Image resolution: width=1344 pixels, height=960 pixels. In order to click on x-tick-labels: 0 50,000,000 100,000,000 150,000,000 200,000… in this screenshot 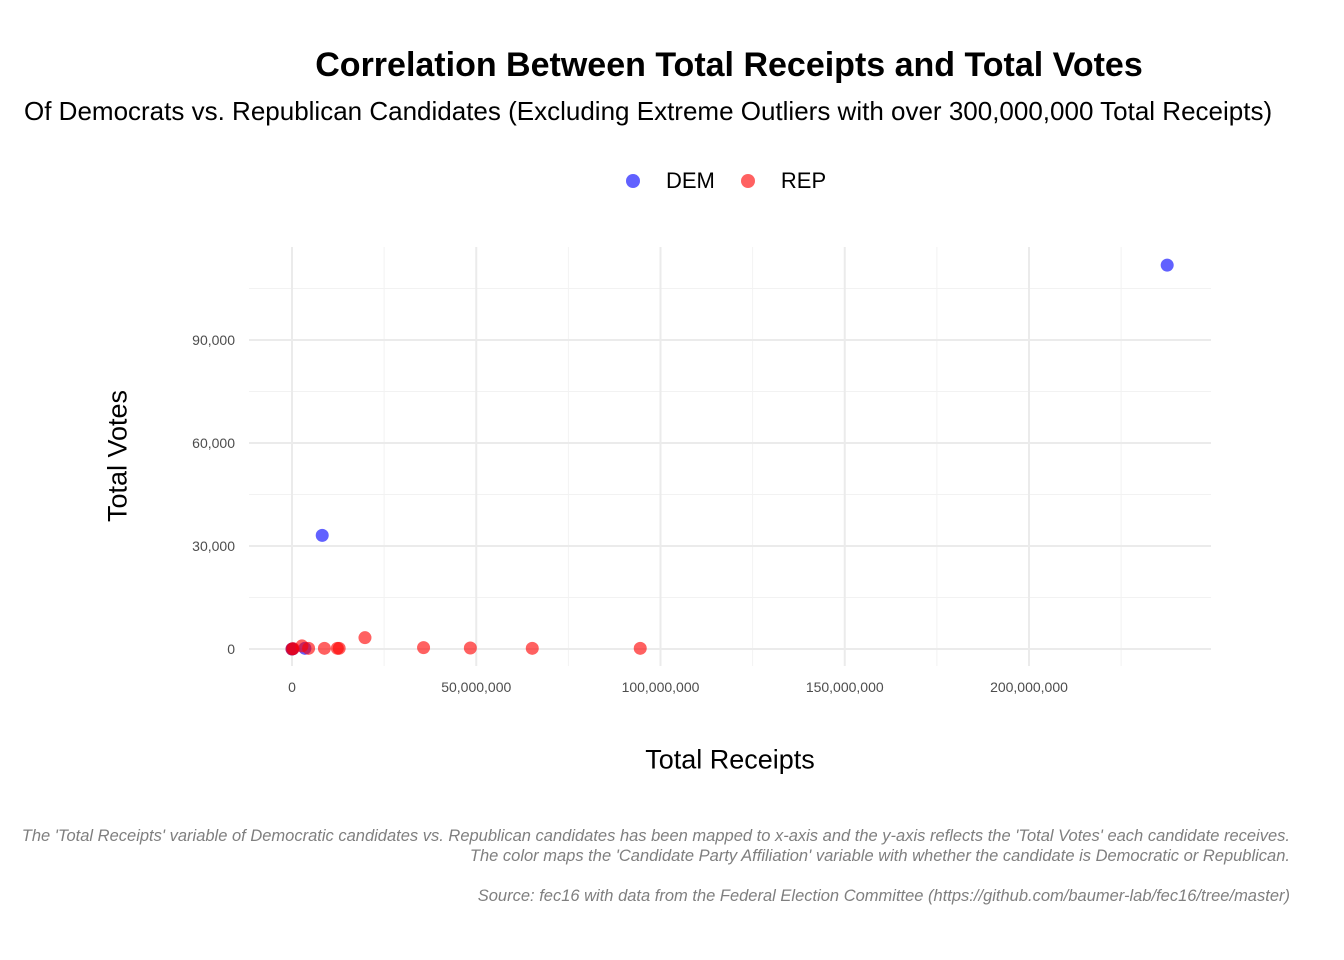, I will do `click(678, 687)`.